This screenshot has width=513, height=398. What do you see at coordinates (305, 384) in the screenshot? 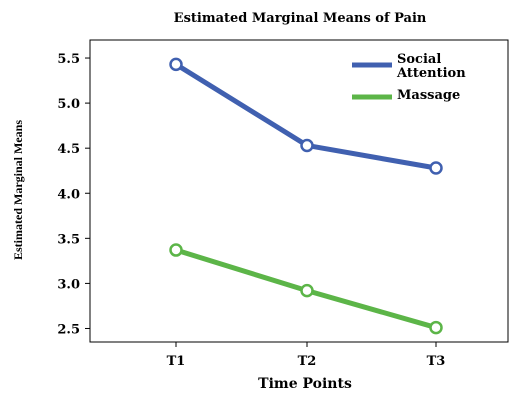
I see `x-axis-label: Time Points` at bounding box center [305, 384].